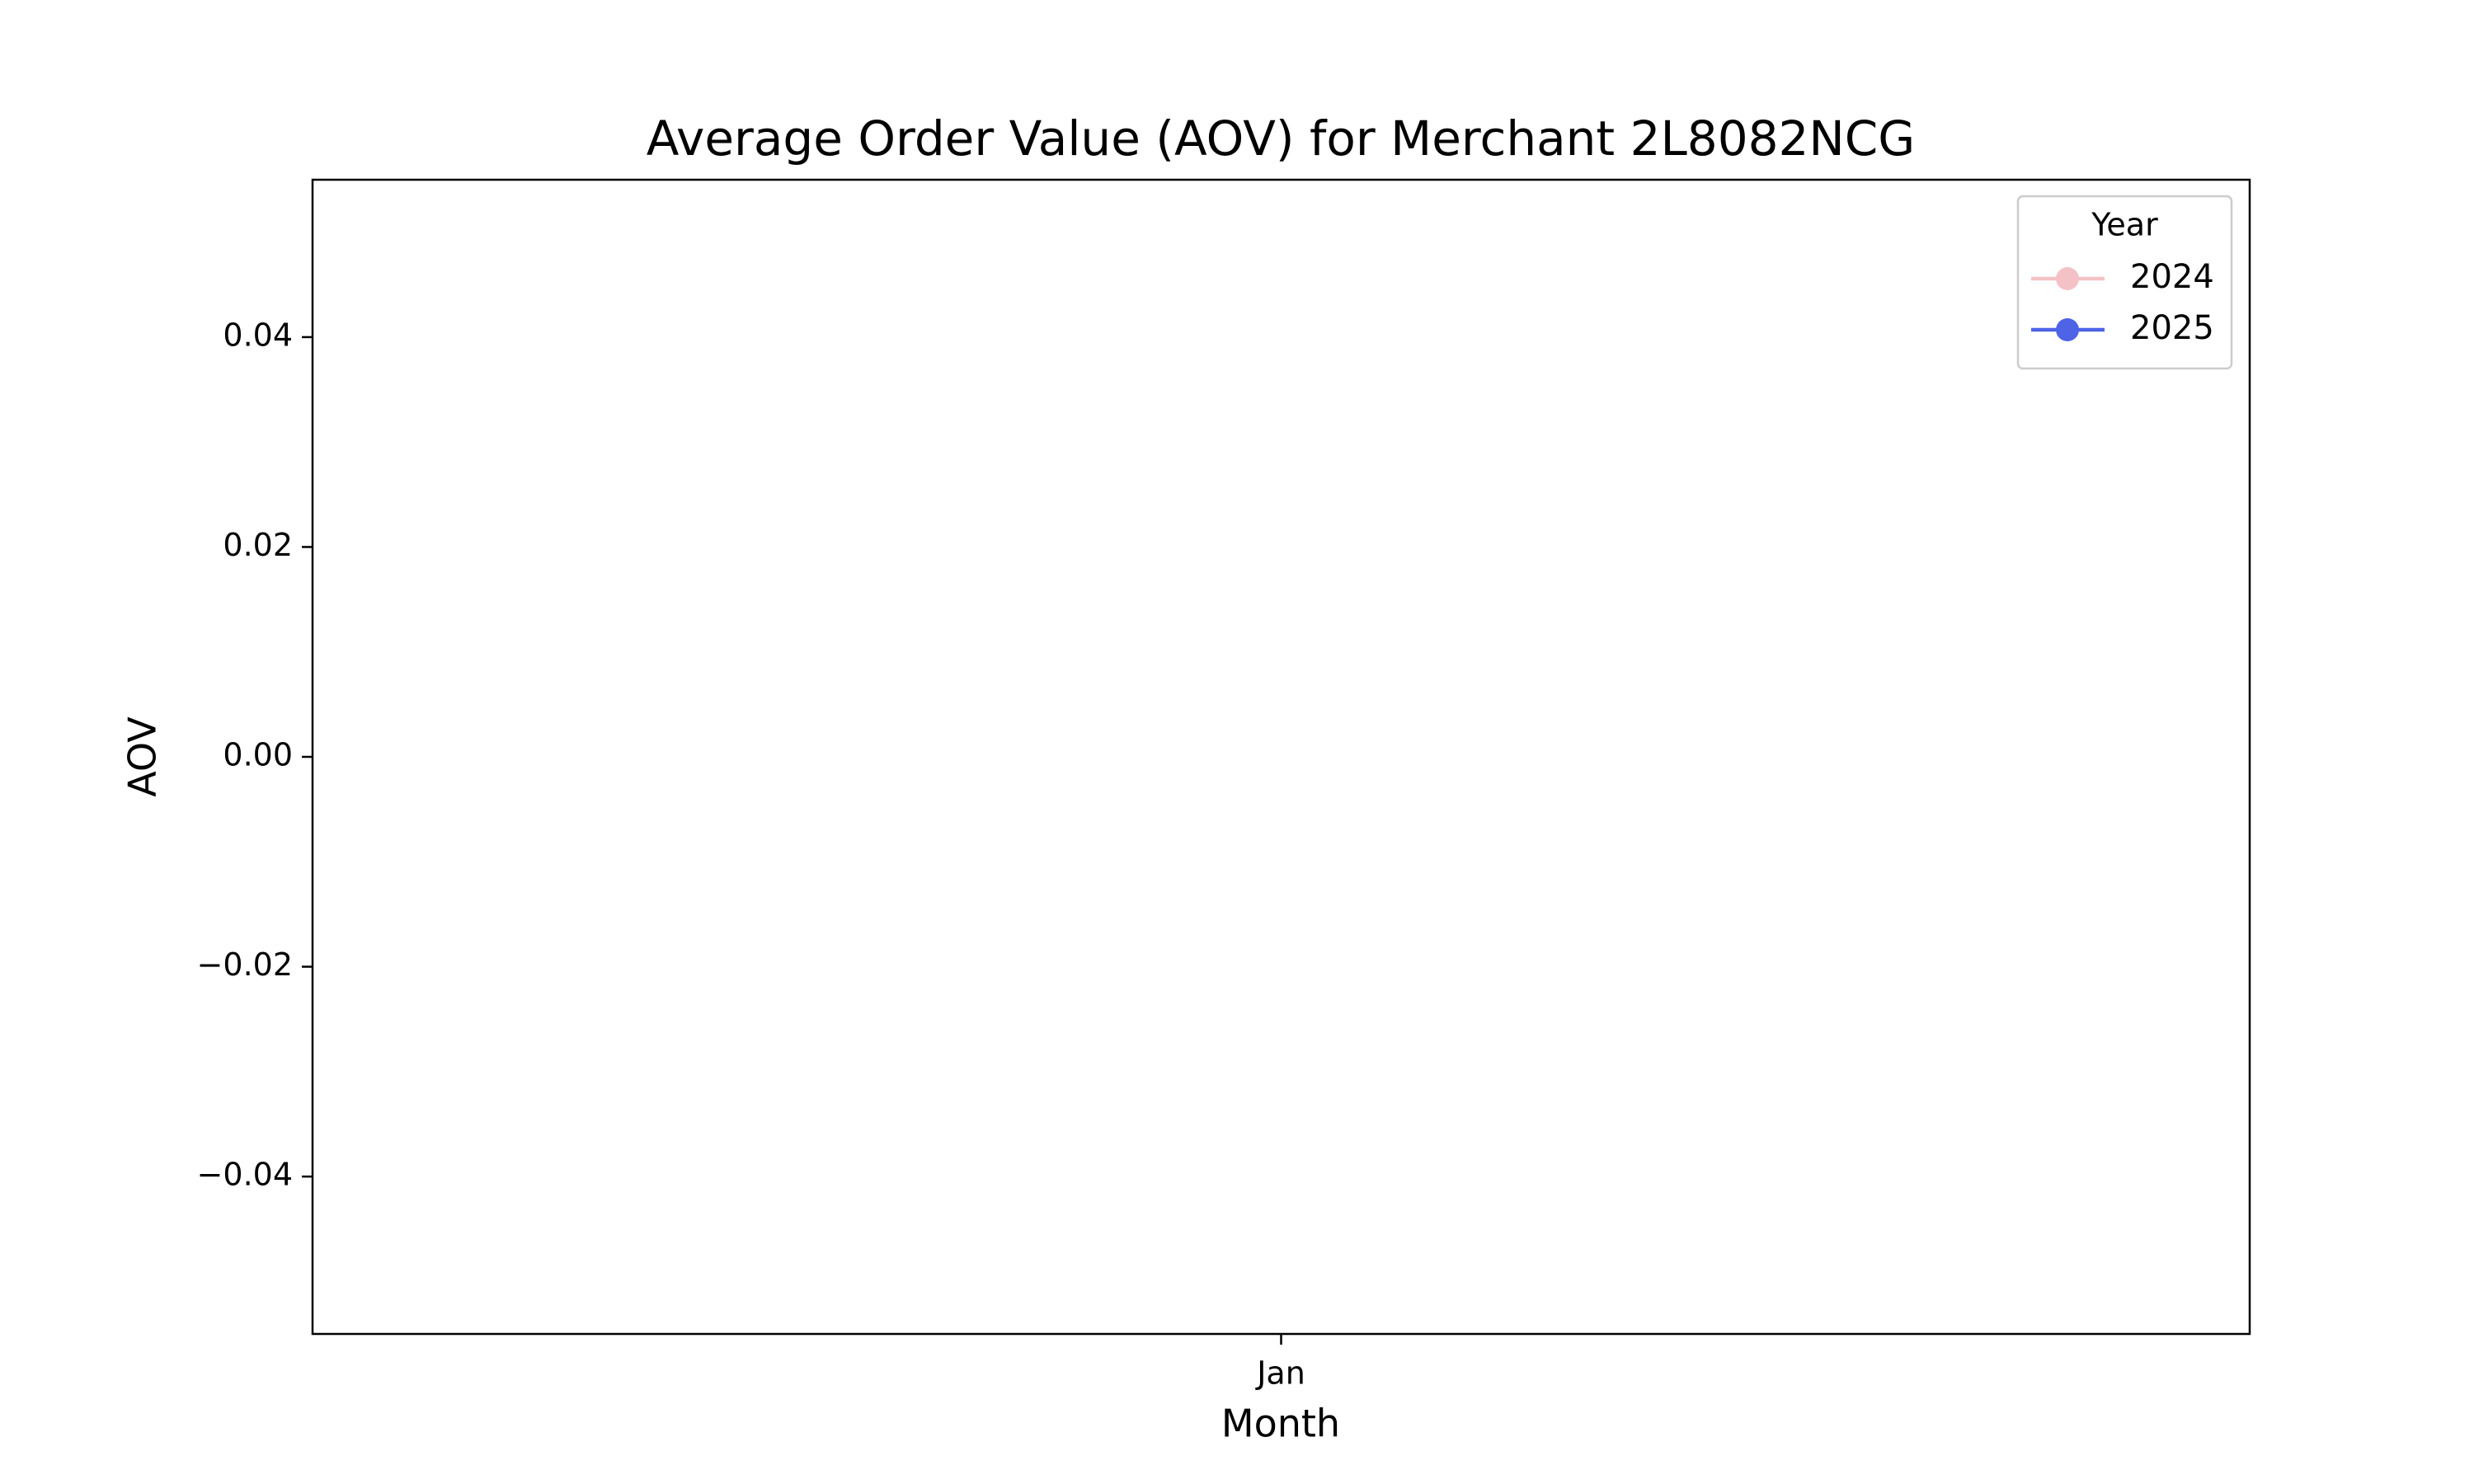  I want to click on y-axis-label: AOV, so click(142, 756).